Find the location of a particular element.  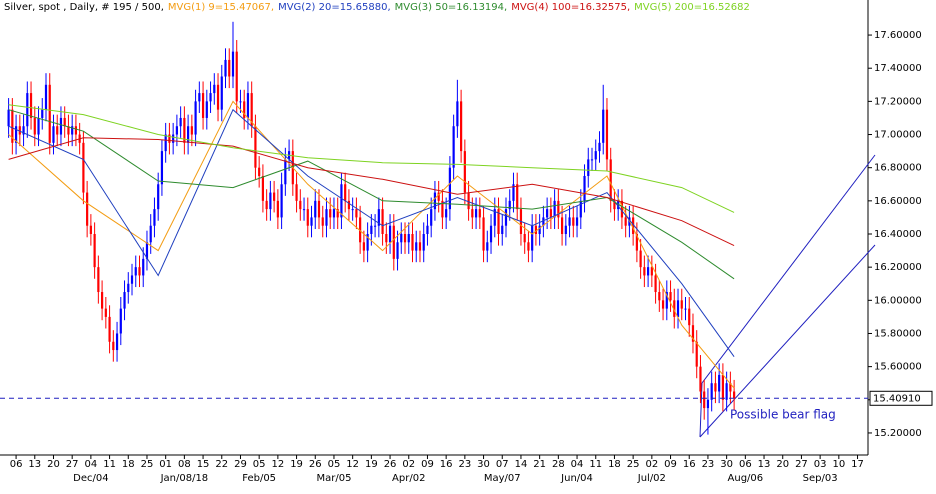

last-price-box is located at coordinates (901, 398).